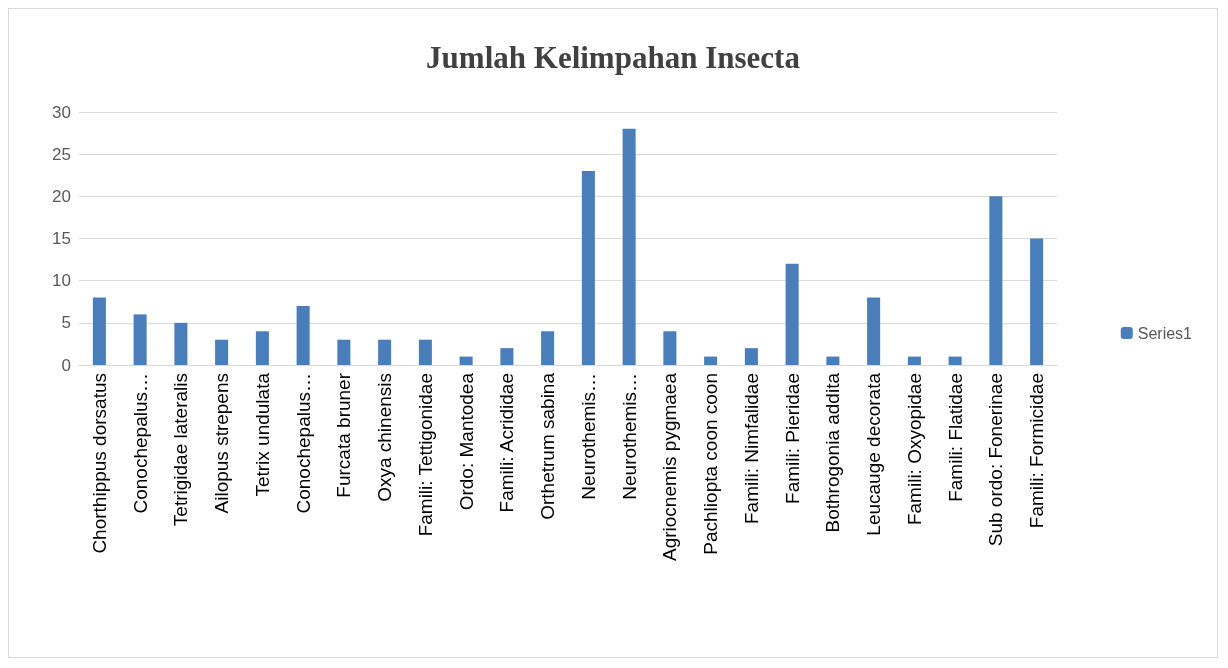  What do you see at coordinates (222, 443) in the screenshot?
I see `x-tick-label: Ailopus strepens` at bounding box center [222, 443].